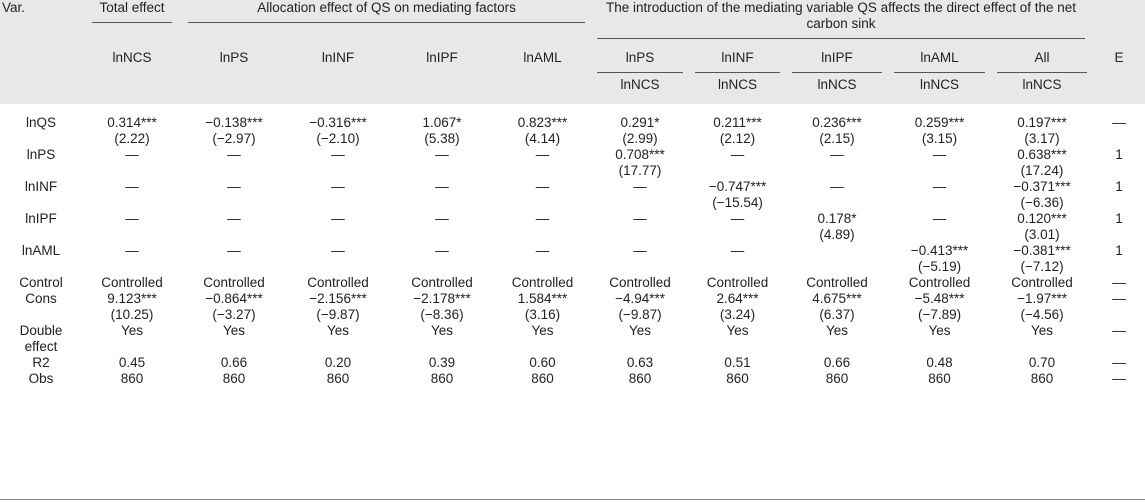 The image size is (1145, 503). I want to click on table-cell: 1.067* (5.38), so click(442, 125).